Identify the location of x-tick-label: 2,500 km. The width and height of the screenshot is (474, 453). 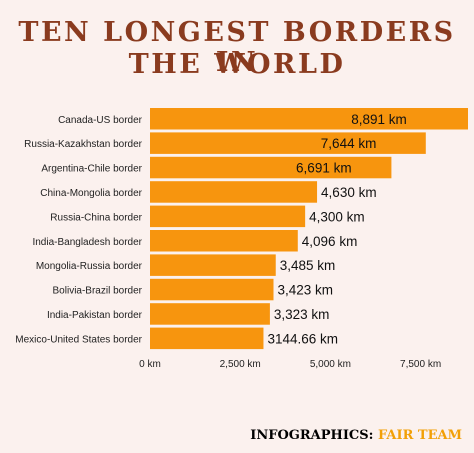
(240, 364).